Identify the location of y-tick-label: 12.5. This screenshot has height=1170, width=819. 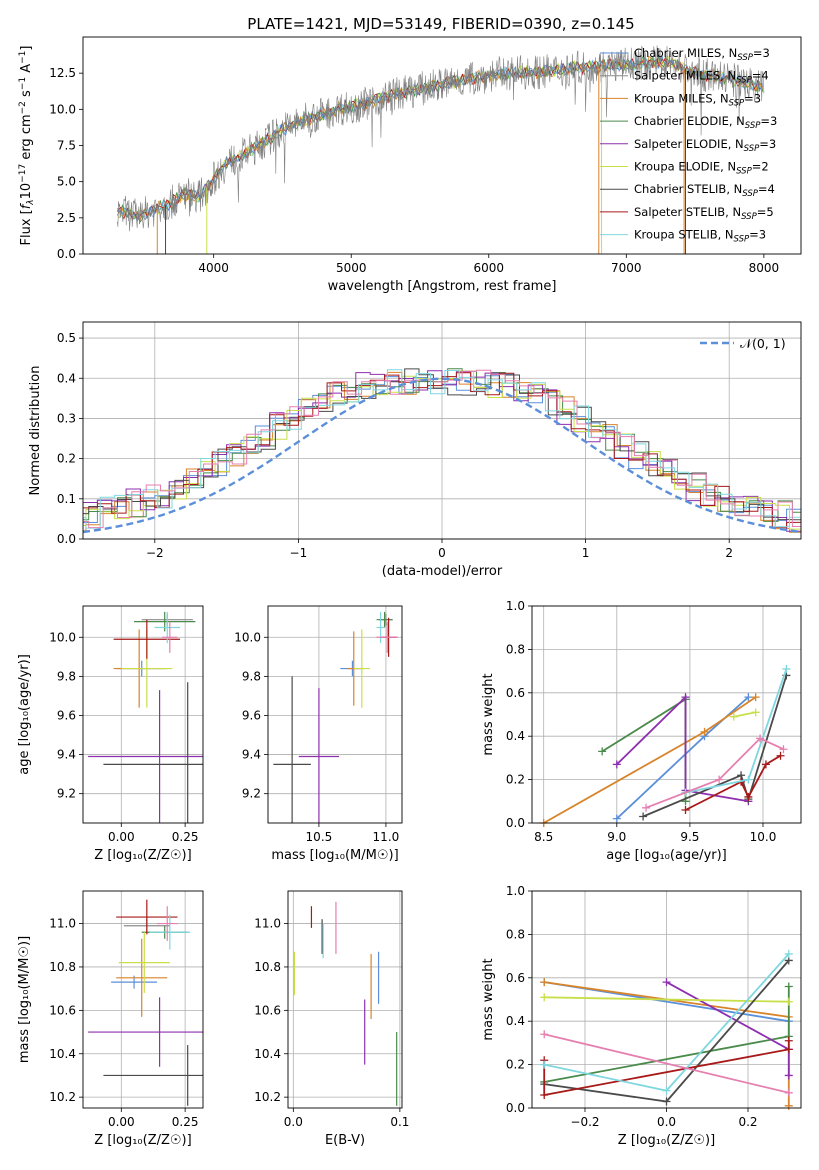
(62, 73).